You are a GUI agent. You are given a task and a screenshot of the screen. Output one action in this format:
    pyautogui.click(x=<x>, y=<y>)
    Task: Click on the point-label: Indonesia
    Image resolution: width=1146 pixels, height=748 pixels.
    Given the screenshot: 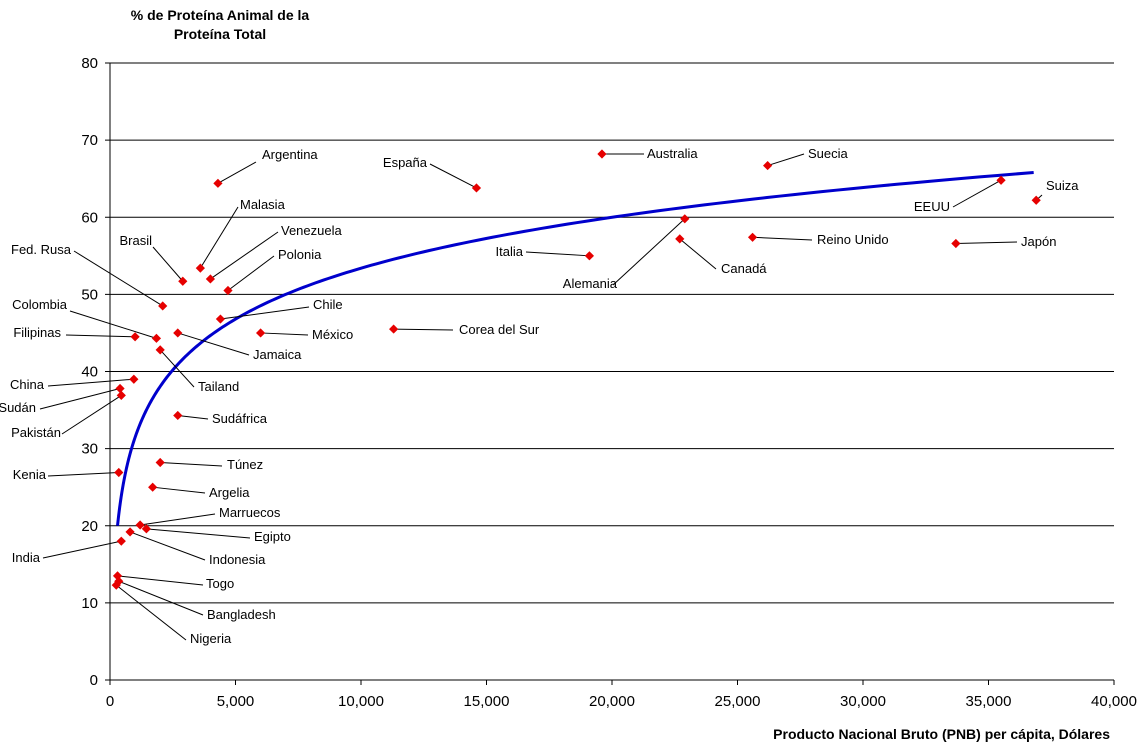 What is the action you would take?
    pyautogui.click(x=237, y=559)
    